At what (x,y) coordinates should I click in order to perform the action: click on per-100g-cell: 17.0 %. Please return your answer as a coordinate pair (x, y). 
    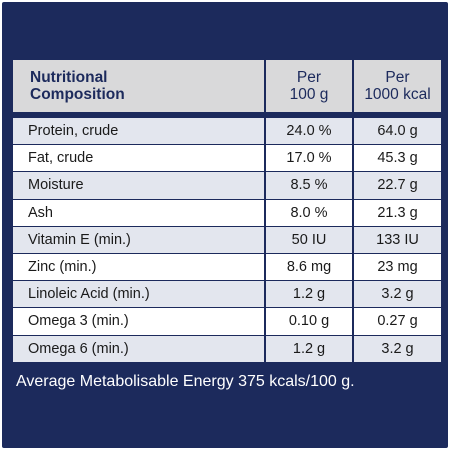
    Looking at the image, I should click on (309, 159).